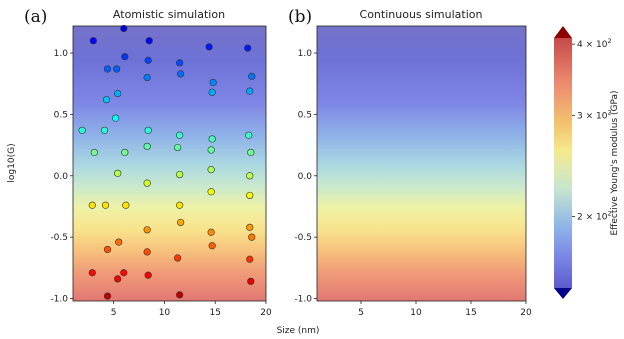 Image resolution: width=624 pixels, height=339 pixels. Describe the element at coordinates (61, 115) in the screenshot. I see `panel-a-y-tick-label: 0.5` at that location.